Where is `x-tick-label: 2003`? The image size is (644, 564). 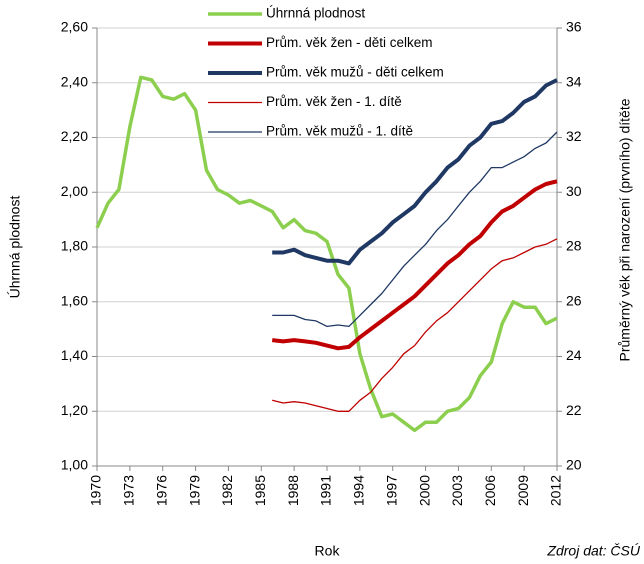 x-tick-label: 2003 is located at coordinates (457, 490).